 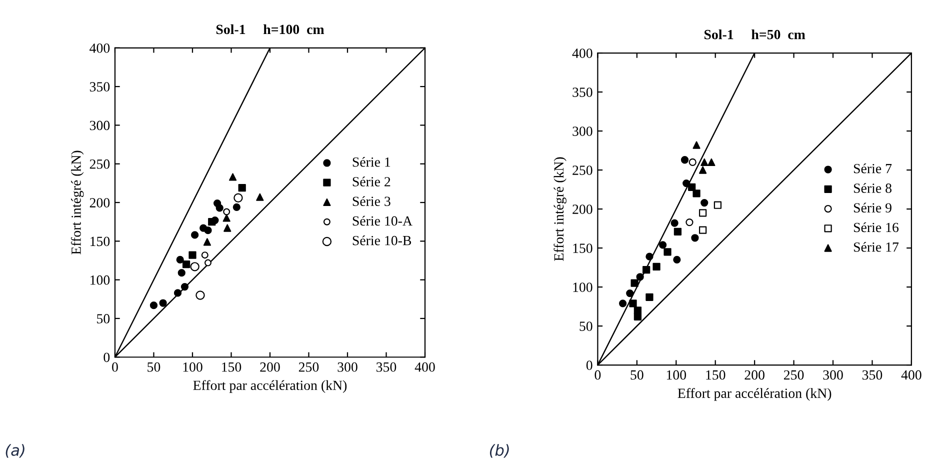 I want to click on legend-label: Série 8, so click(x=873, y=188).